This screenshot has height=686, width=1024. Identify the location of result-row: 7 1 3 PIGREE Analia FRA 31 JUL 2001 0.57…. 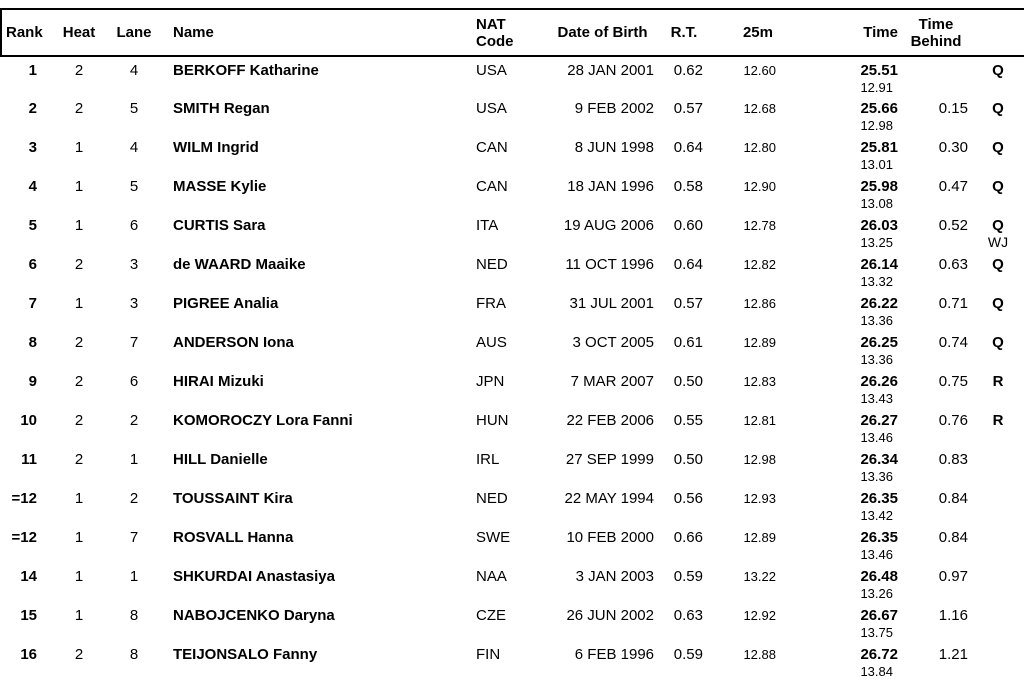
(512, 309).